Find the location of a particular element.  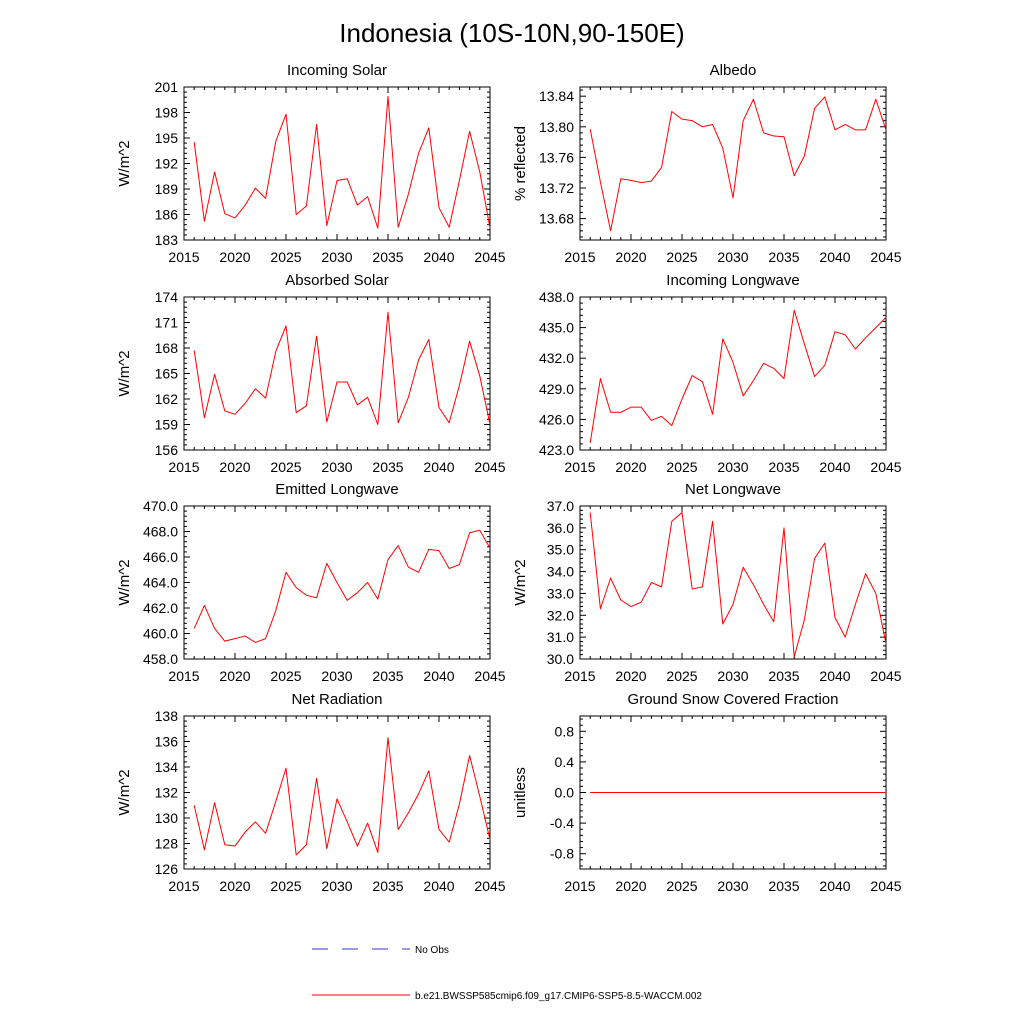

y-axis-label: unitless is located at coordinates (520, 792).